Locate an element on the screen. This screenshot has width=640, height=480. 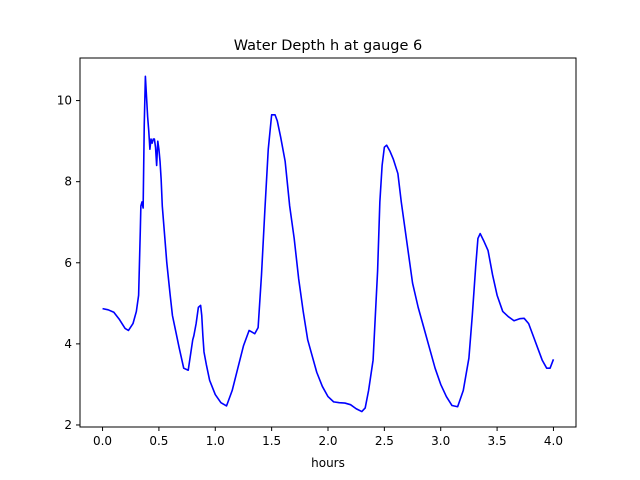
x-tick-label: 3.0 is located at coordinates (440, 441).